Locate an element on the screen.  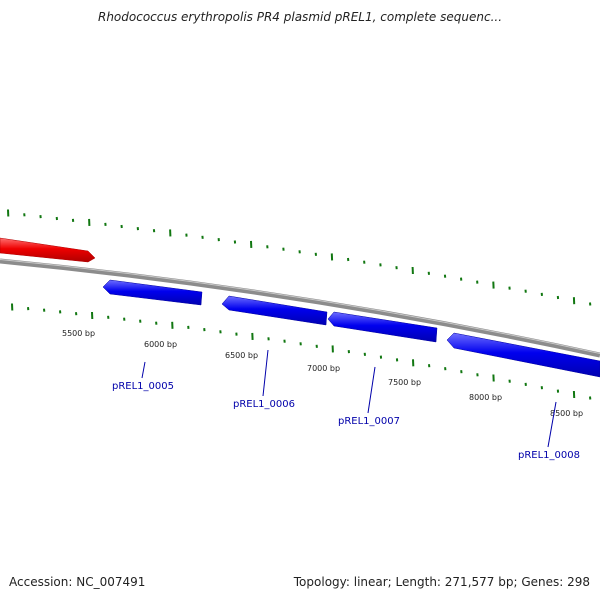
ruler-label: 5500 bp is located at coordinates (78, 333).